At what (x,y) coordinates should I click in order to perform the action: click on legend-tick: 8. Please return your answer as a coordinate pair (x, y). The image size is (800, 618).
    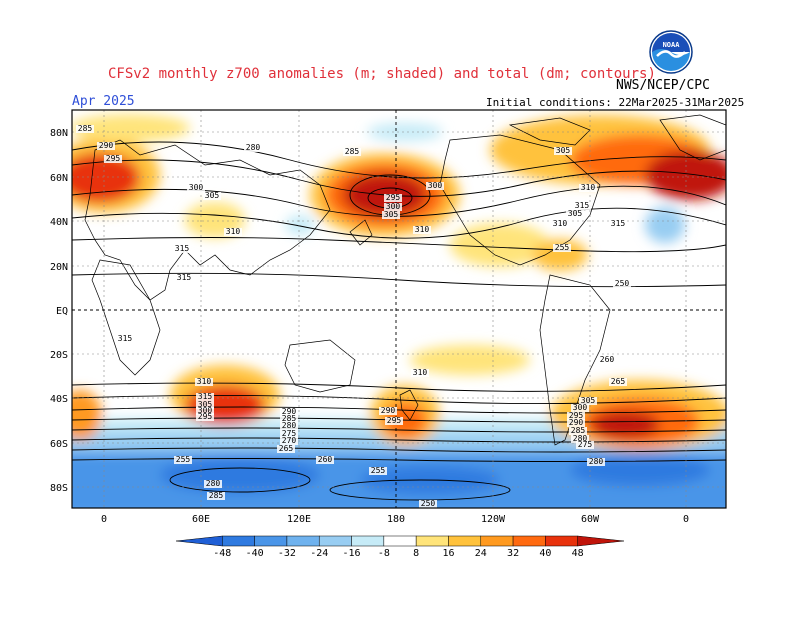
    Looking at the image, I should click on (416, 553).